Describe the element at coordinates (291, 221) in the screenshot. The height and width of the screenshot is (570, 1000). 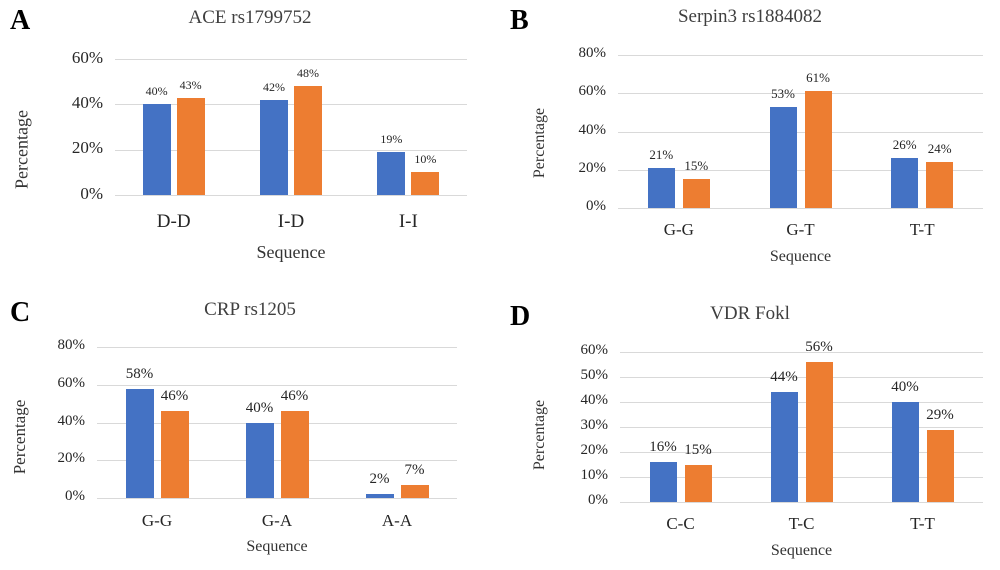
I see `x-category-label: I-D` at that location.